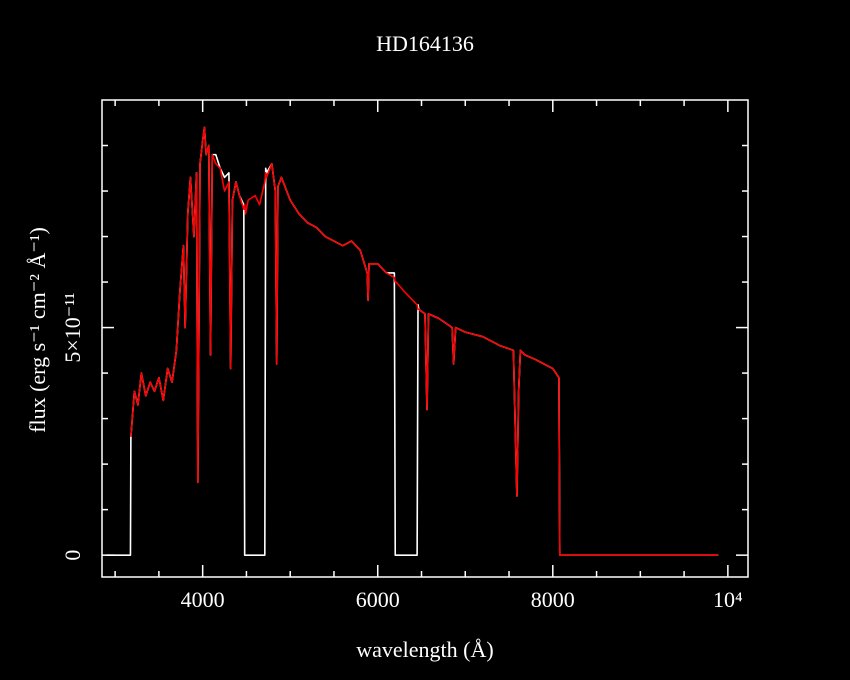  I want to click on y-tick-label: 0, so click(72, 555).